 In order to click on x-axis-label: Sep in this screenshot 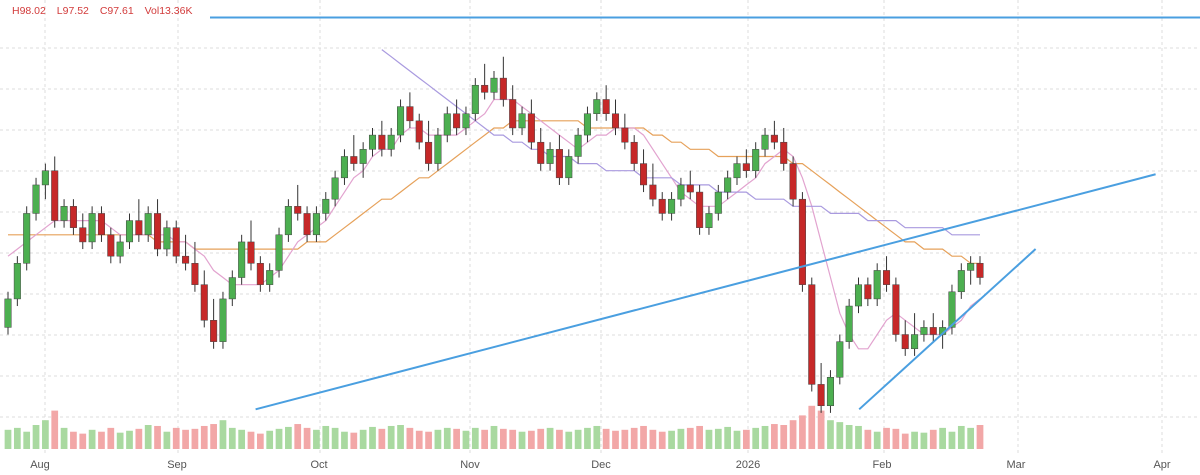, I will do `click(177, 465)`.